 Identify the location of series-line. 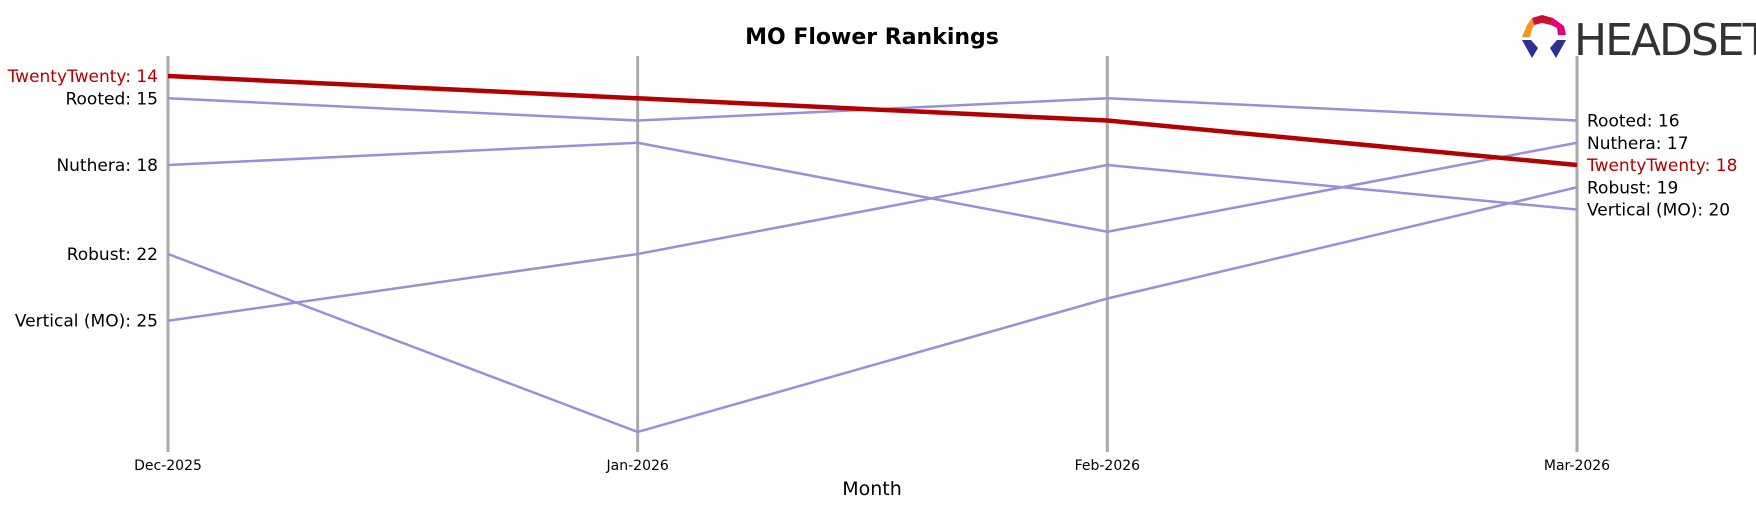
(872, 187).